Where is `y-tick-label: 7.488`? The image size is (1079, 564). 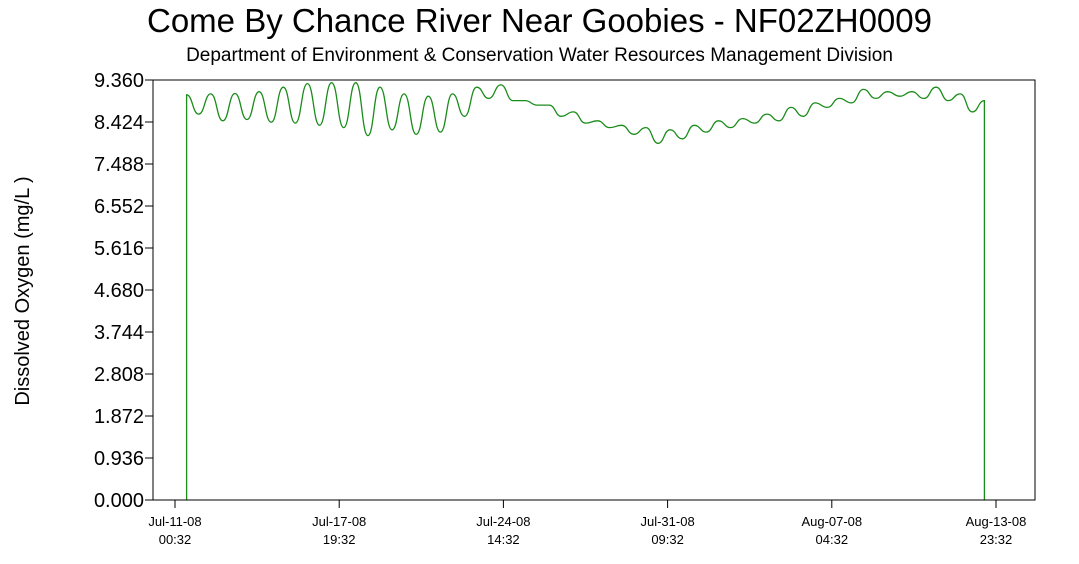 y-tick-label: 7.488 is located at coordinates (119, 165).